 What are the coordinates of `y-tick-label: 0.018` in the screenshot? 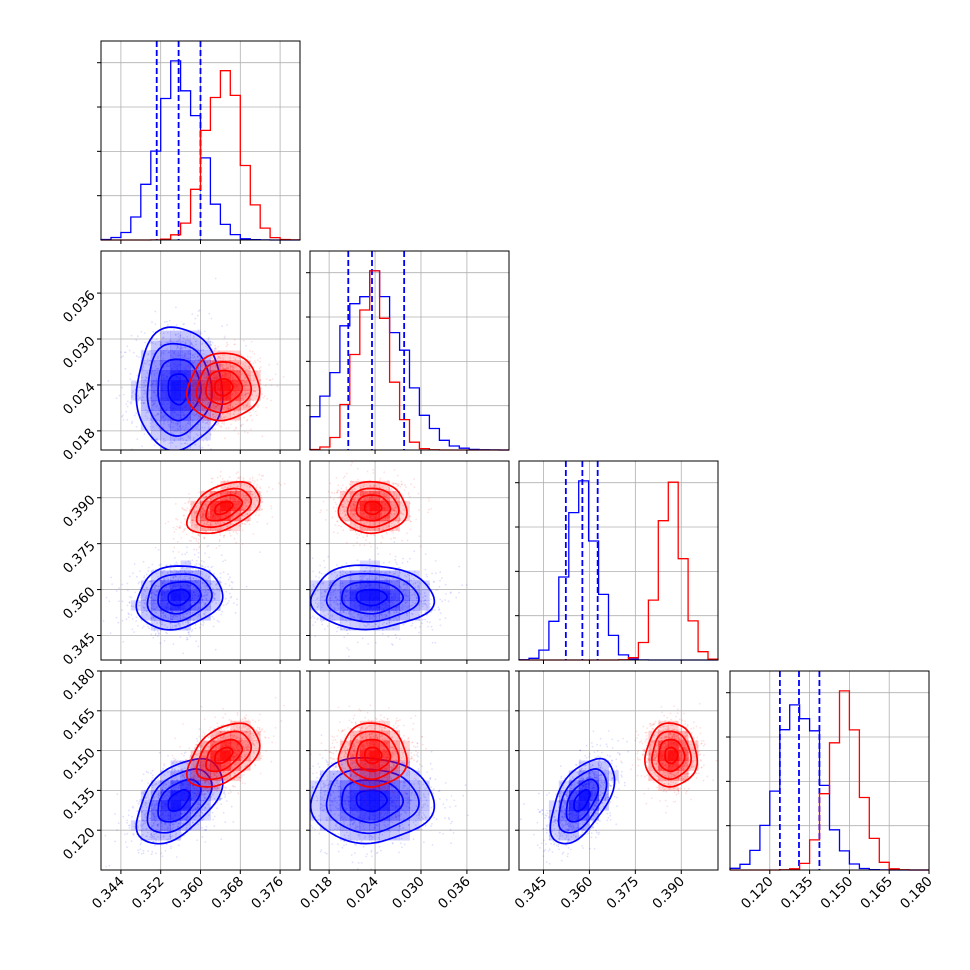 It's located at (79, 444).